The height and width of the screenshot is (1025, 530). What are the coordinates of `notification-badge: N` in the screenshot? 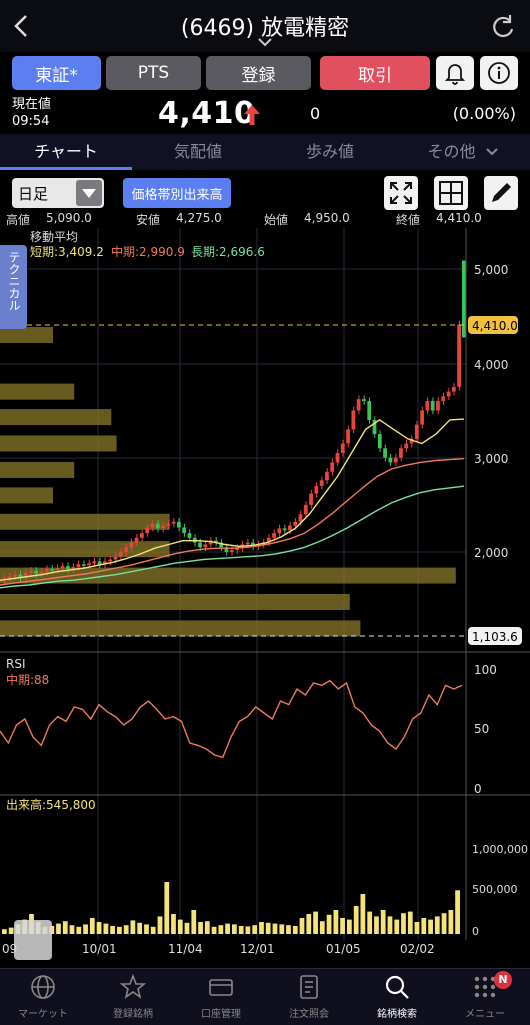 It's located at (503, 980).